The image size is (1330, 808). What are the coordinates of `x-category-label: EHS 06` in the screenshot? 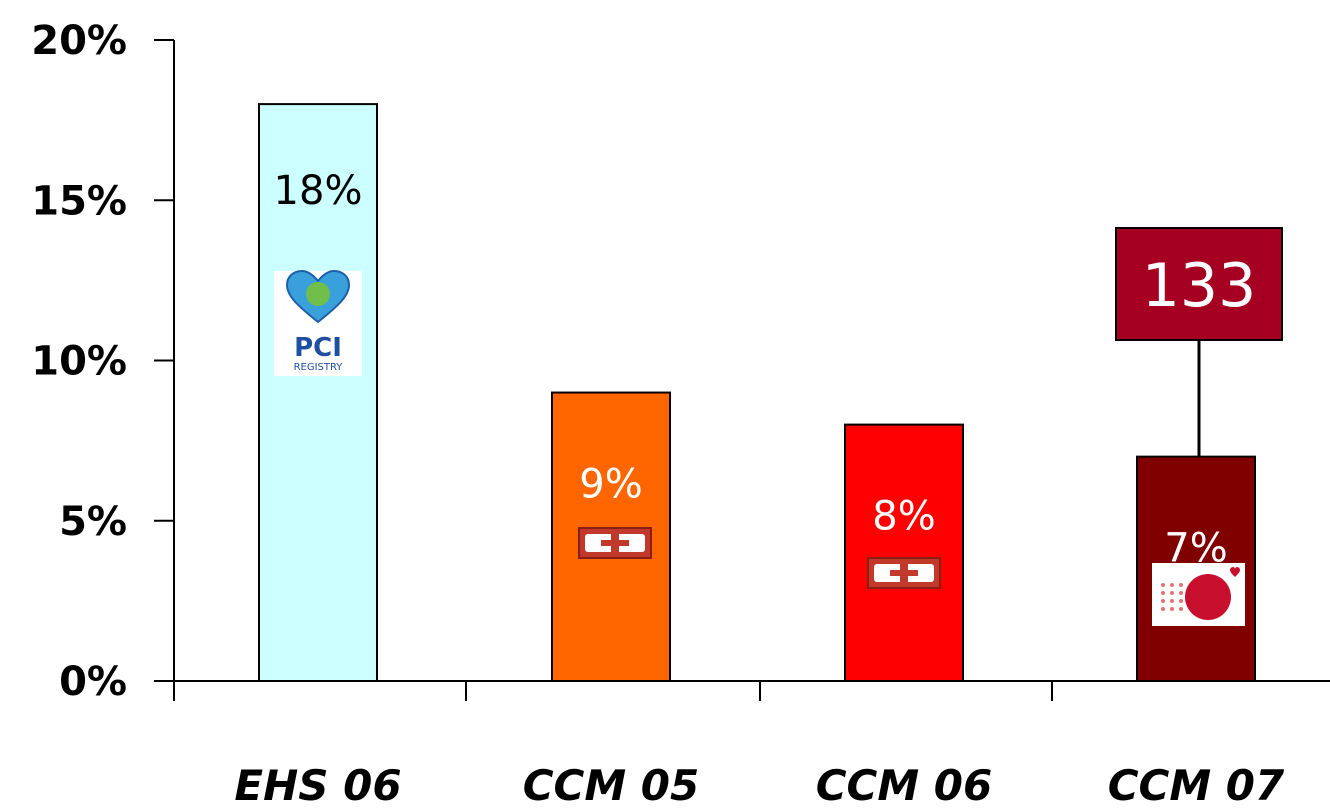 It's located at (317, 784).